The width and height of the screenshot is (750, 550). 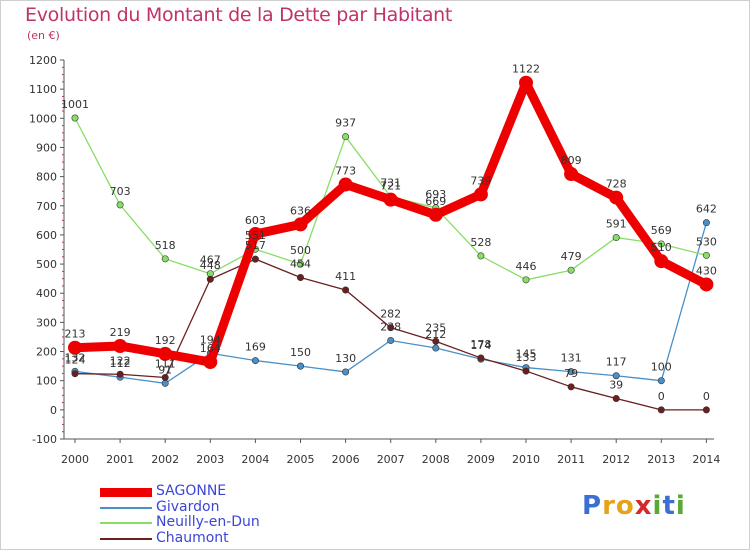 What do you see at coordinates (165, 459) in the screenshot?
I see `x-tick-label: 2002` at bounding box center [165, 459].